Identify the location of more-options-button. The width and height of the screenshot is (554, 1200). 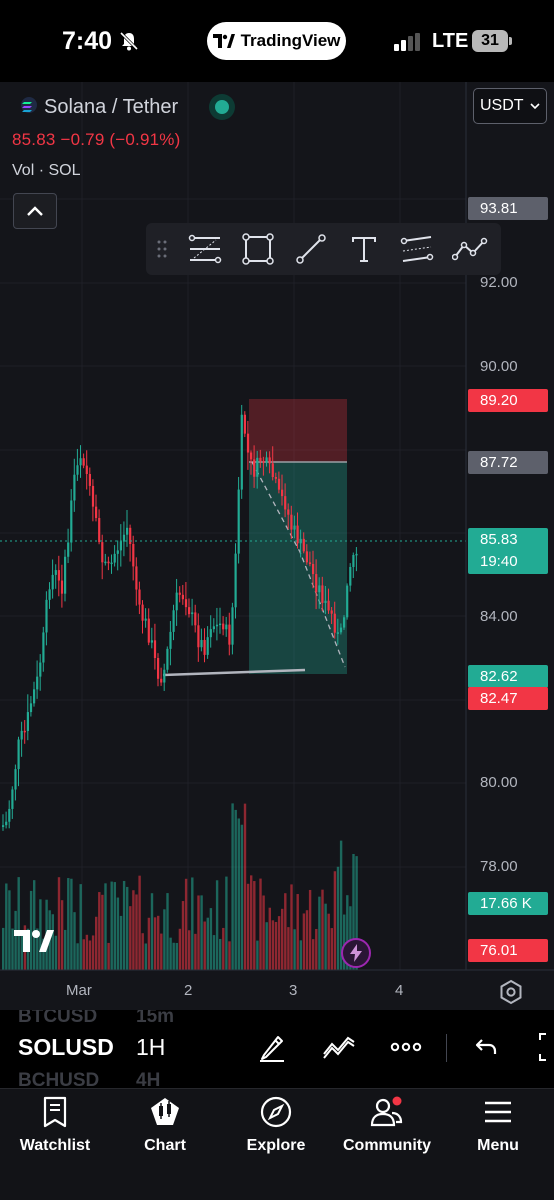
(406, 1047).